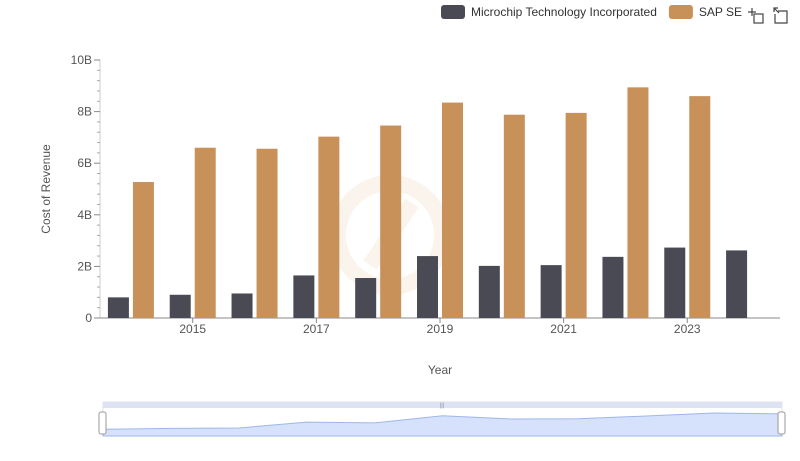  What do you see at coordinates (391, 221) in the screenshot?
I see `bar-sap-2018` at bounding box center [391, 221].